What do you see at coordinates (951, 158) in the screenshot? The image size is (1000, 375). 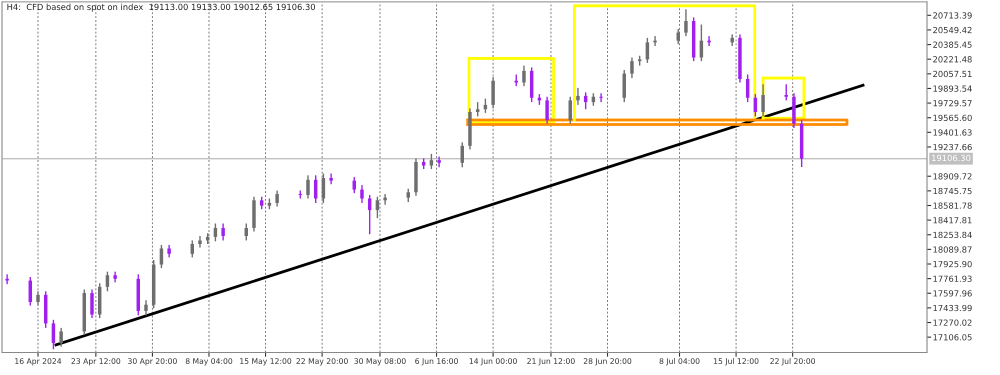 I see `ref-line-label: 19106.30` at bounding box center [951, 158].